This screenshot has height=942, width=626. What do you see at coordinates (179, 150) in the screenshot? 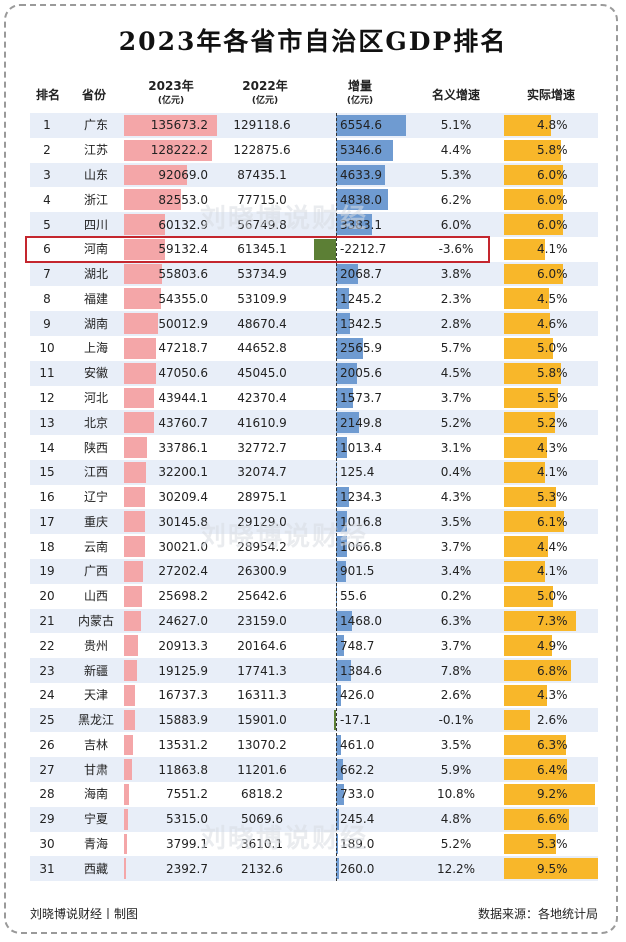
I see `gdp2023-cell: 128222.2` at bounding box center [179, 150].